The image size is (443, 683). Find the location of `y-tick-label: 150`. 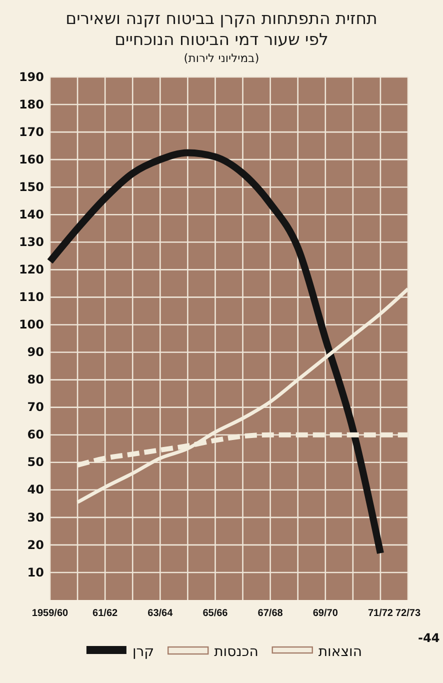

y-tick-label: 150 is located at coordinates (31, 187).